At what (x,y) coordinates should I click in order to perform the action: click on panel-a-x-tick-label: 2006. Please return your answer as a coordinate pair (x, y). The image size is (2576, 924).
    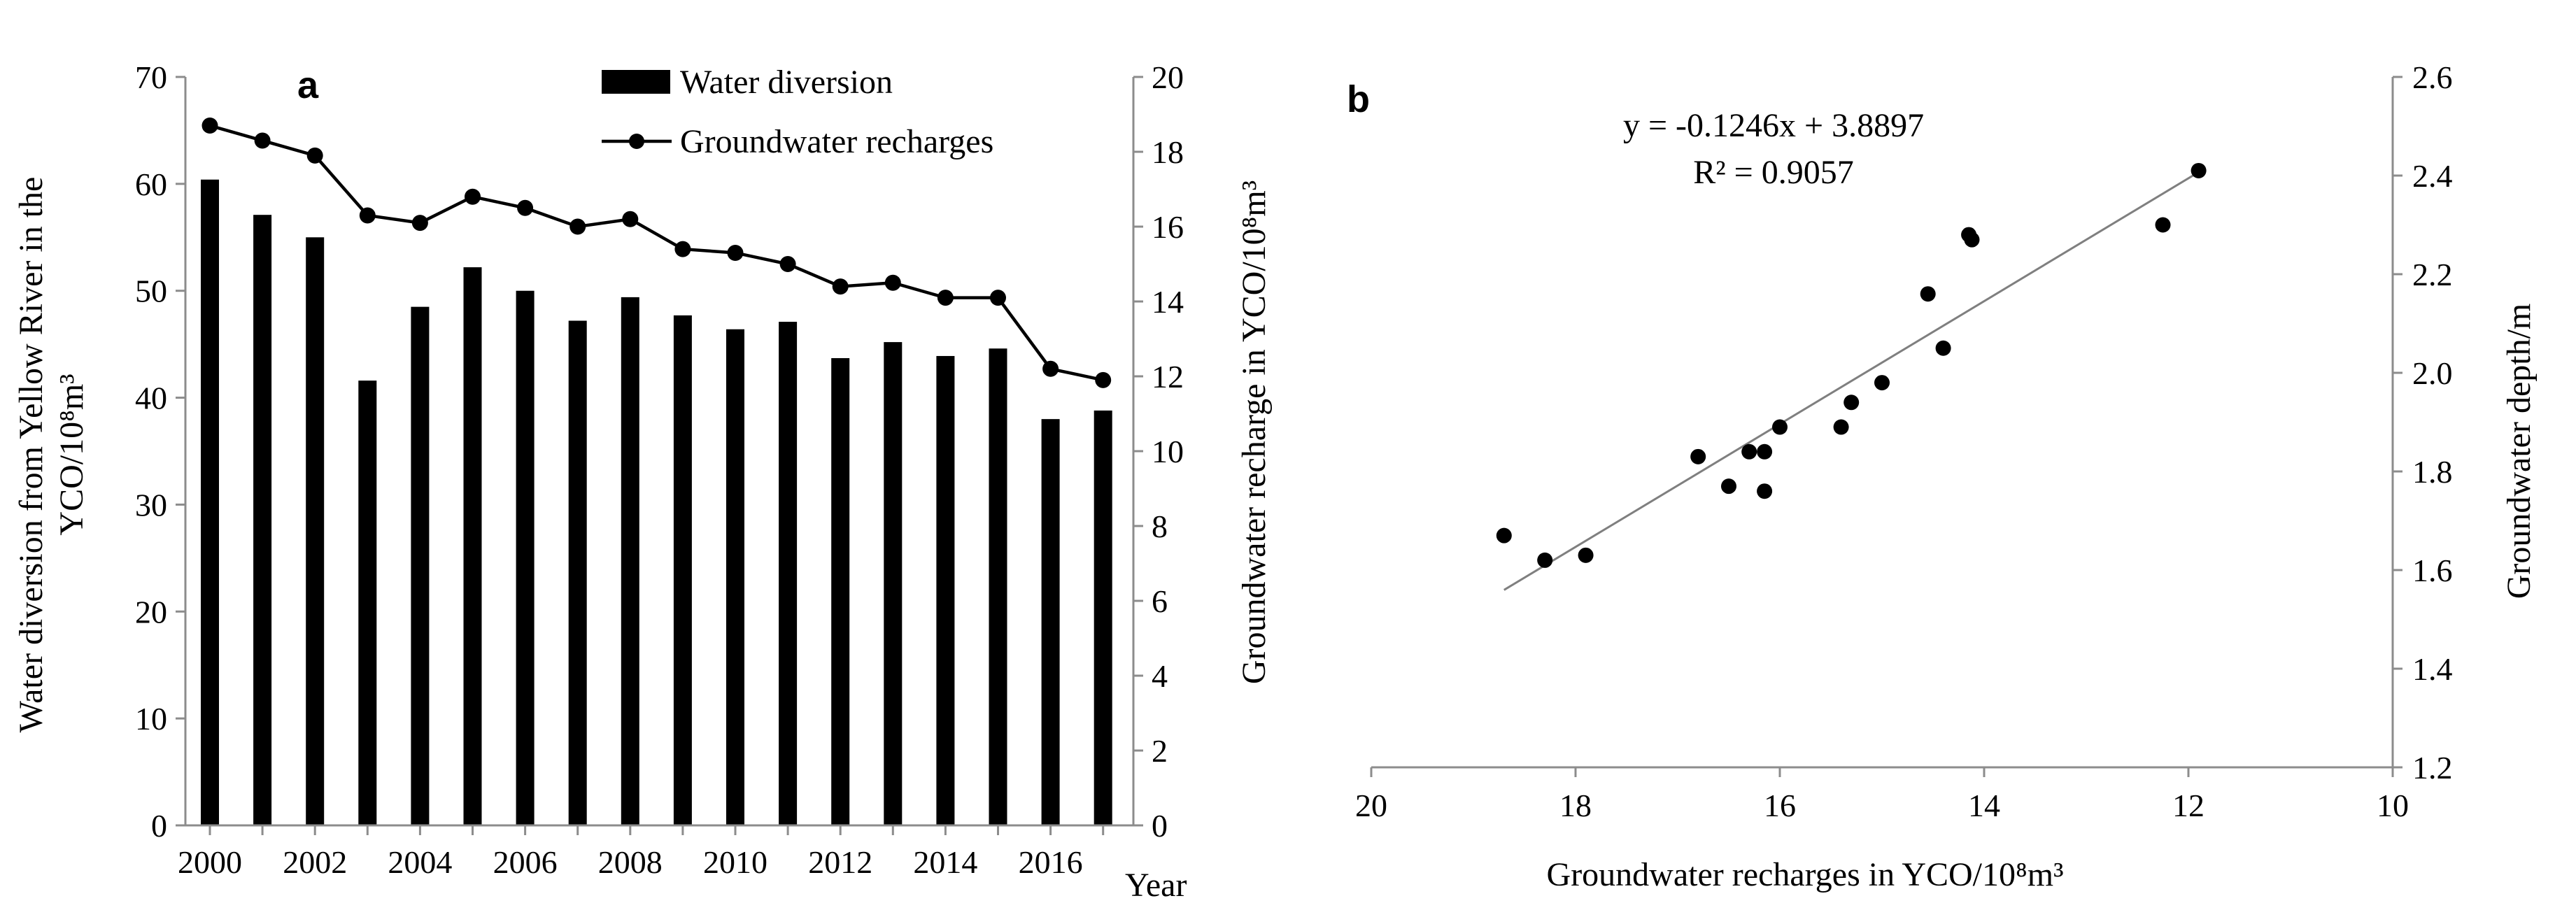
    Looking at the image, I should click on (525, 862).